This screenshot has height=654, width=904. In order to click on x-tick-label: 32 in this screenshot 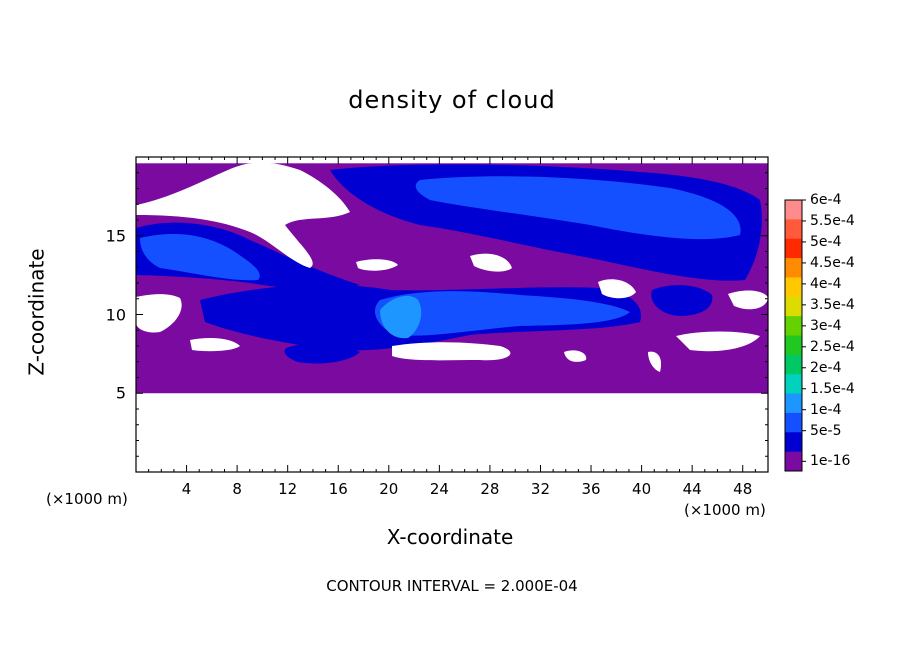, I will do `click(540, 489)`.